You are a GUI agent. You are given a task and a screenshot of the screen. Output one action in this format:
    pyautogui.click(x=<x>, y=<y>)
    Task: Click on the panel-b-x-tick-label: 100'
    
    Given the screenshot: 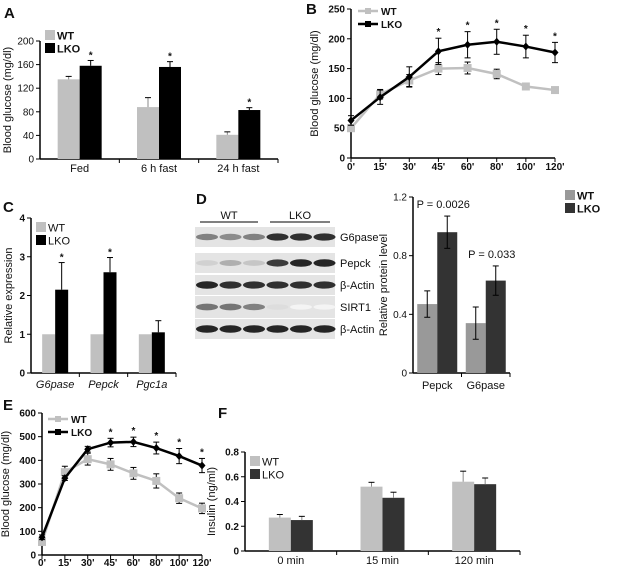 What is the action you would take?
    pyautogui.click(x=525, y=167)
    